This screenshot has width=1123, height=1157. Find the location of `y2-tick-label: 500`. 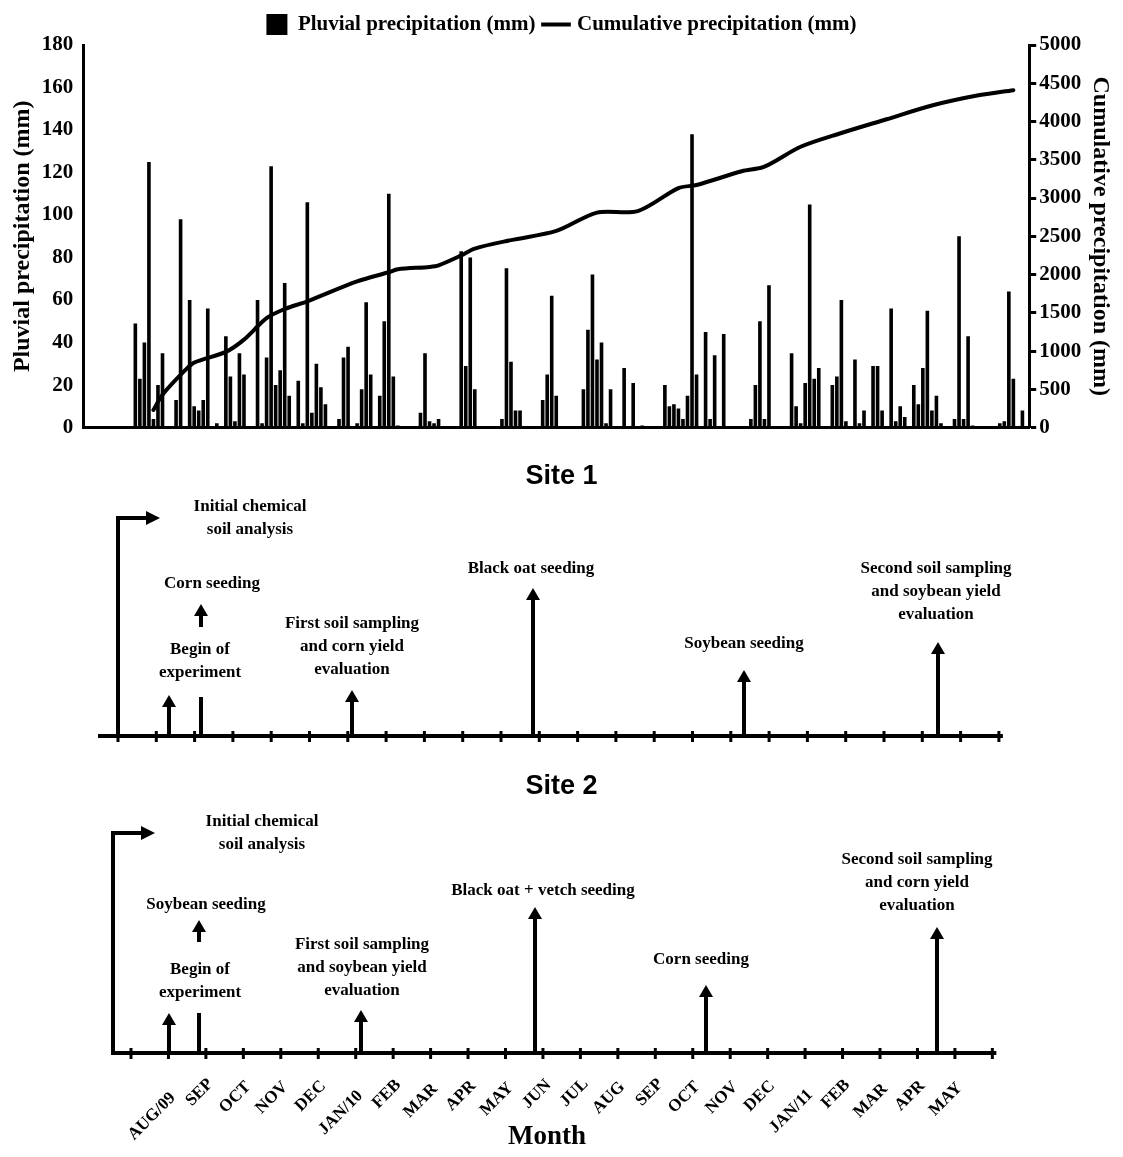

y2-tick-label: 500 is located at coordinates (1055, 387).